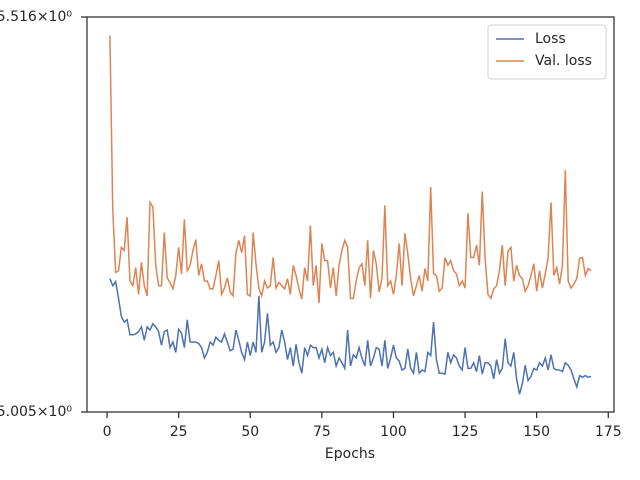  What do you see at coordinates (36, 17) in the screenshot?
I see `y-tick-label: 5.516×10⁰` at bounding box center [36, 17].